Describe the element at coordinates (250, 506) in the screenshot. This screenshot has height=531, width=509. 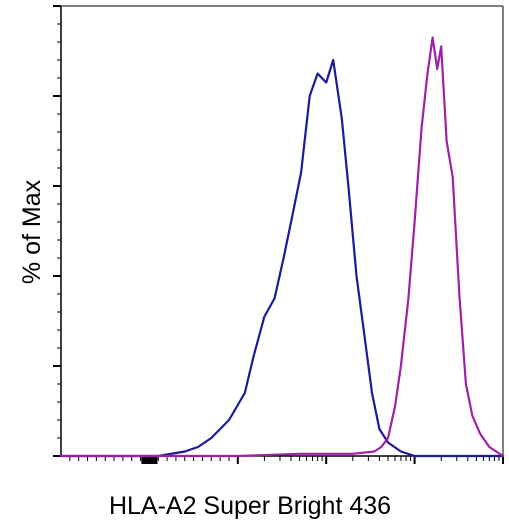
I see `x-axis-label: HLA-A2 Super Bright 436` at that location.